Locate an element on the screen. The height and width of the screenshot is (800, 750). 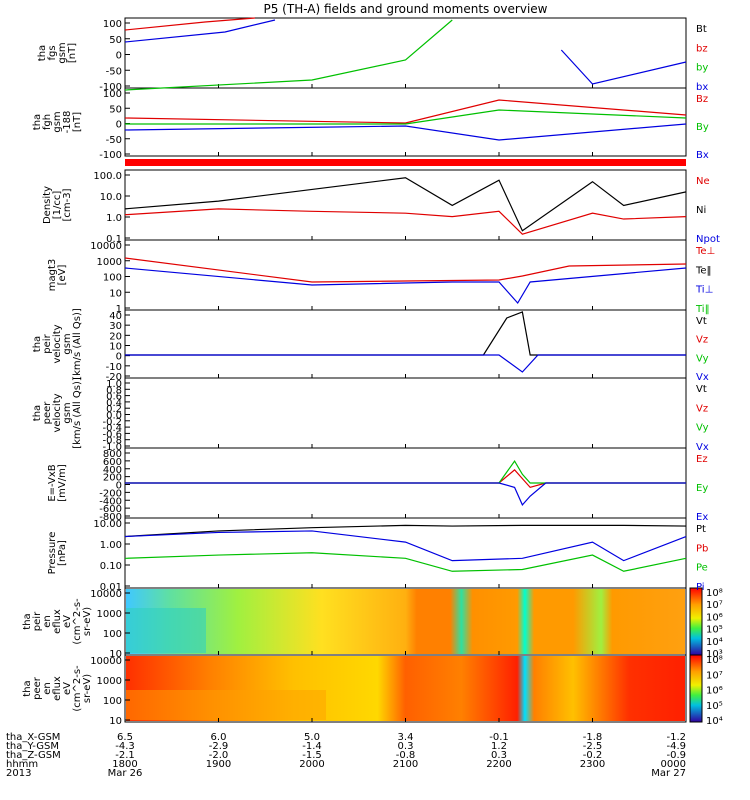
panel-frame-peir is located at coordinates (405, 344).